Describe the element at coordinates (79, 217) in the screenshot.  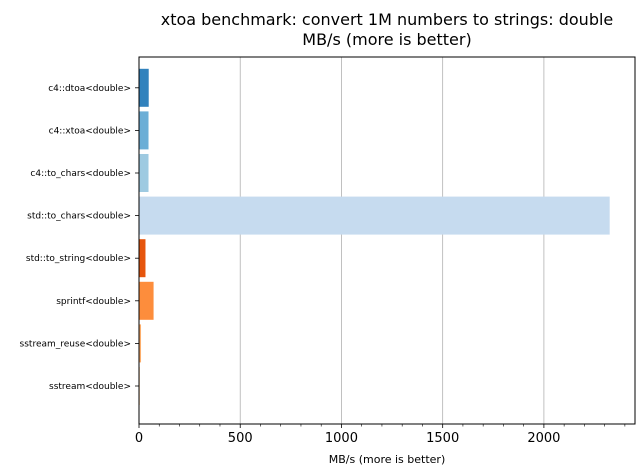
I see `y-tick-label: std::to_chars<double>` at that location.